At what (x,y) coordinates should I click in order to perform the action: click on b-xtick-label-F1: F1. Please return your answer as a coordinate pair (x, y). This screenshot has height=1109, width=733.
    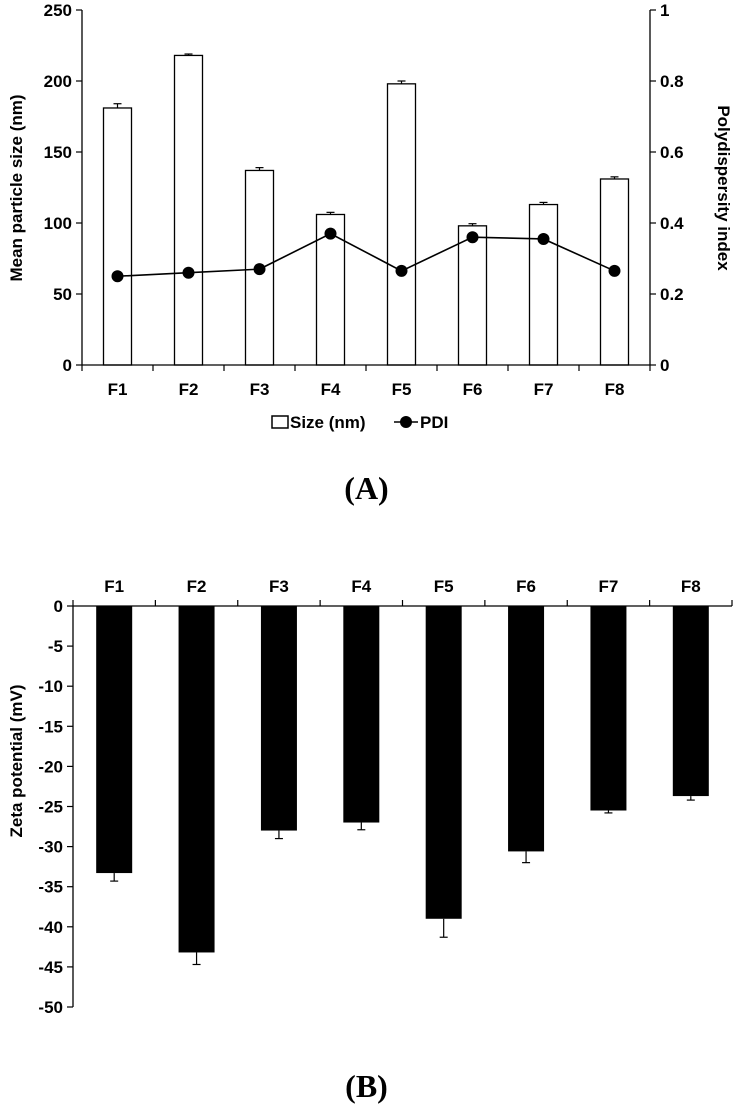
    Looking at the image, I should click on (114, 586).